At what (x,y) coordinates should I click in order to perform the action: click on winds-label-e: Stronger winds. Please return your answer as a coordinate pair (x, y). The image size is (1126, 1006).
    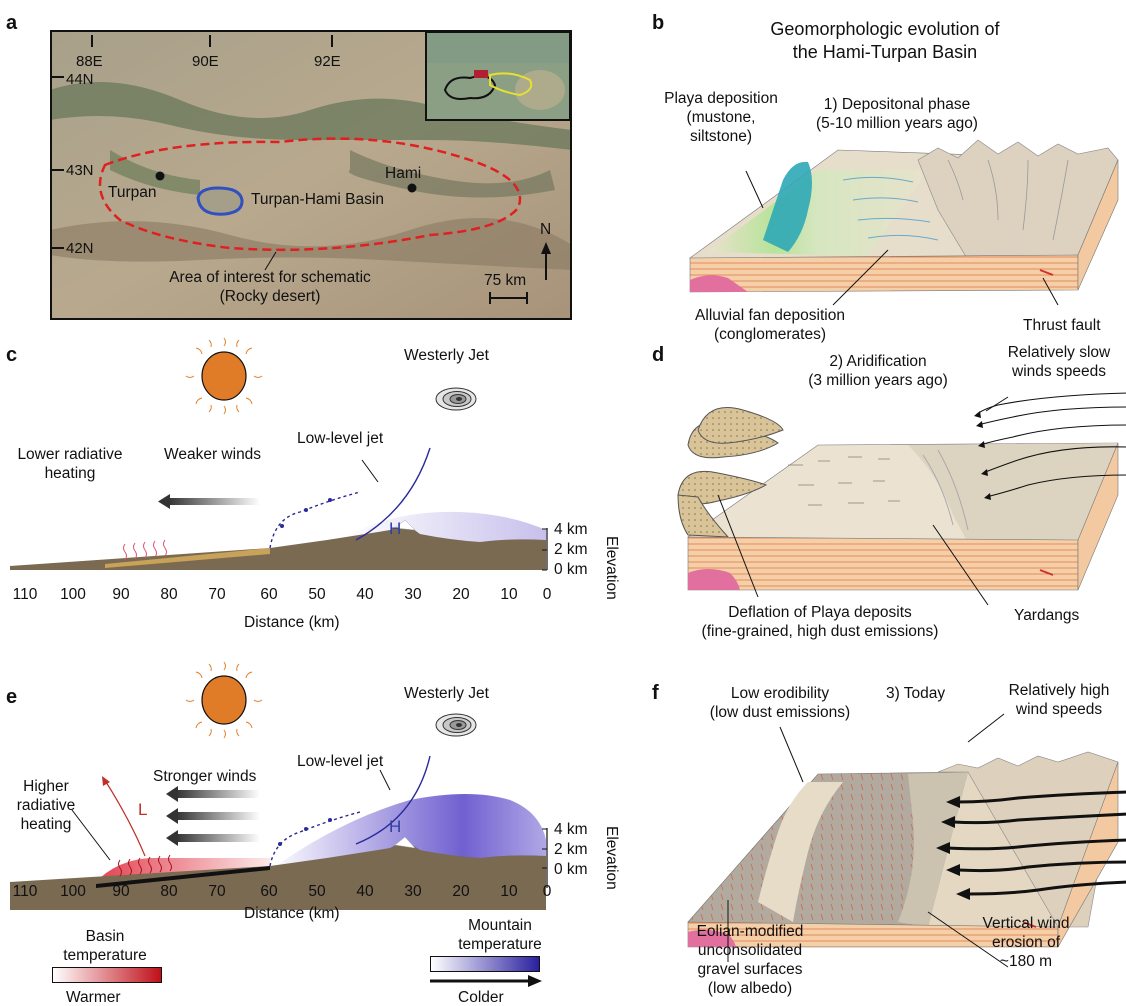
    Looking at the image, I should click on (205, 776).